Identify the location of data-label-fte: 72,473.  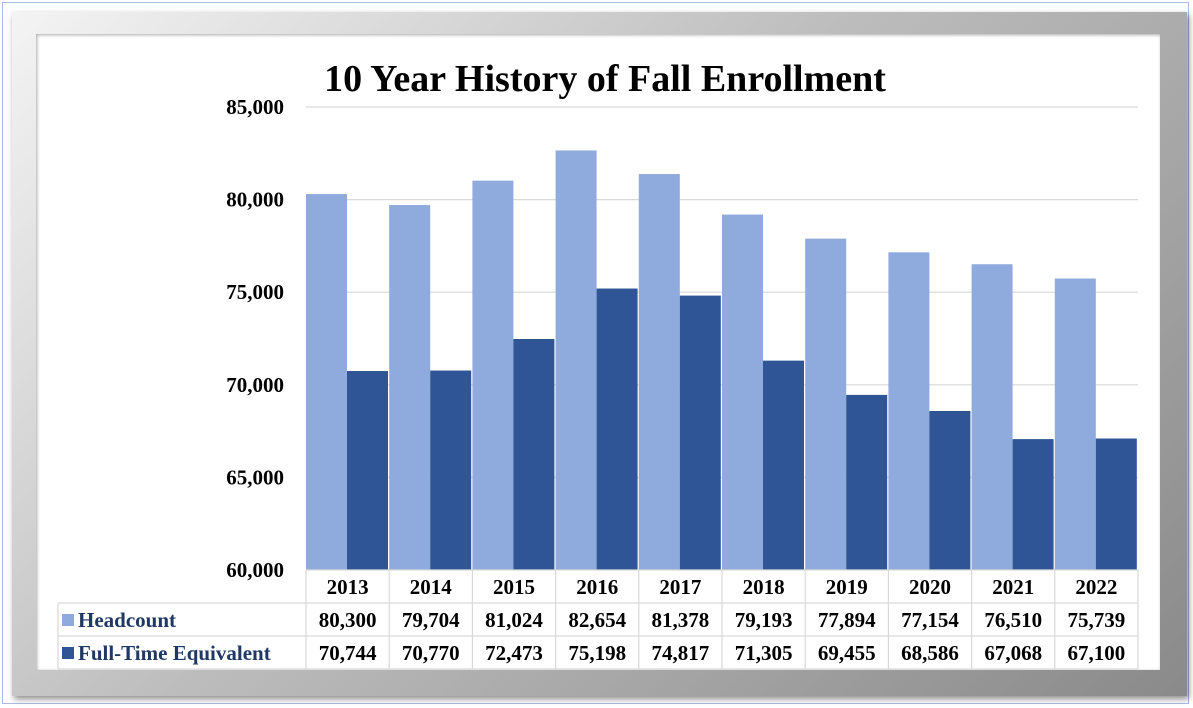
(514, 653).